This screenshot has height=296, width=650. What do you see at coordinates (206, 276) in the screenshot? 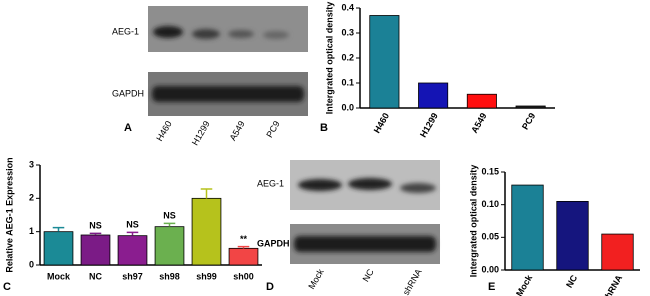
I see `x-tick-label: sh99` at bounding box center [206, 276].